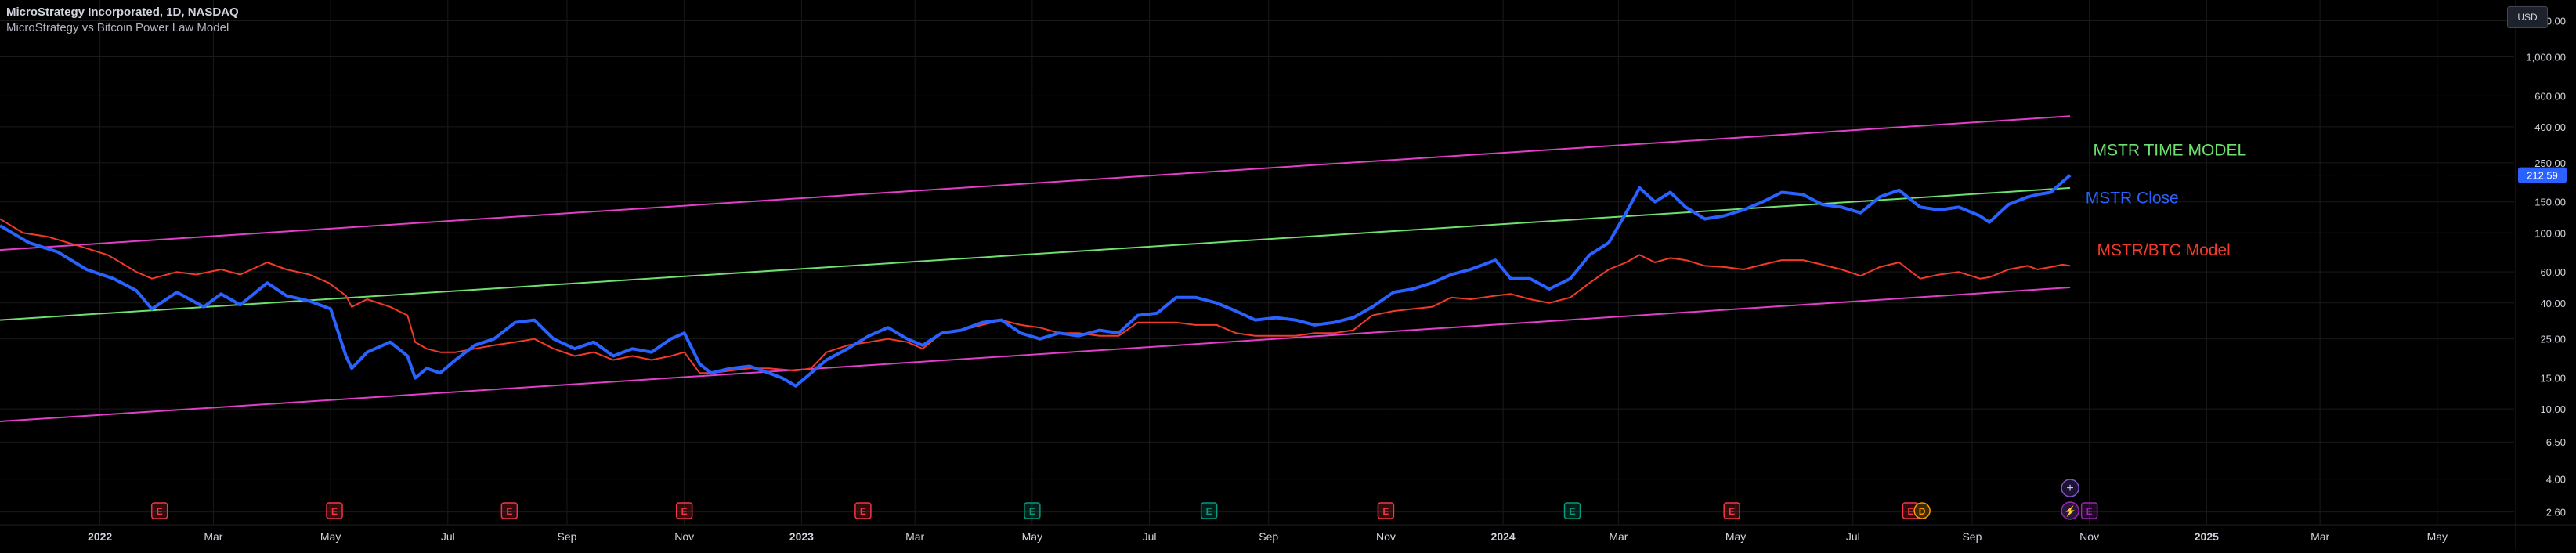  What do you see at coordinates (1503, 536) in the screenshot?
I see `x-tick-label: 2024` at bounding box center [1503, 536].